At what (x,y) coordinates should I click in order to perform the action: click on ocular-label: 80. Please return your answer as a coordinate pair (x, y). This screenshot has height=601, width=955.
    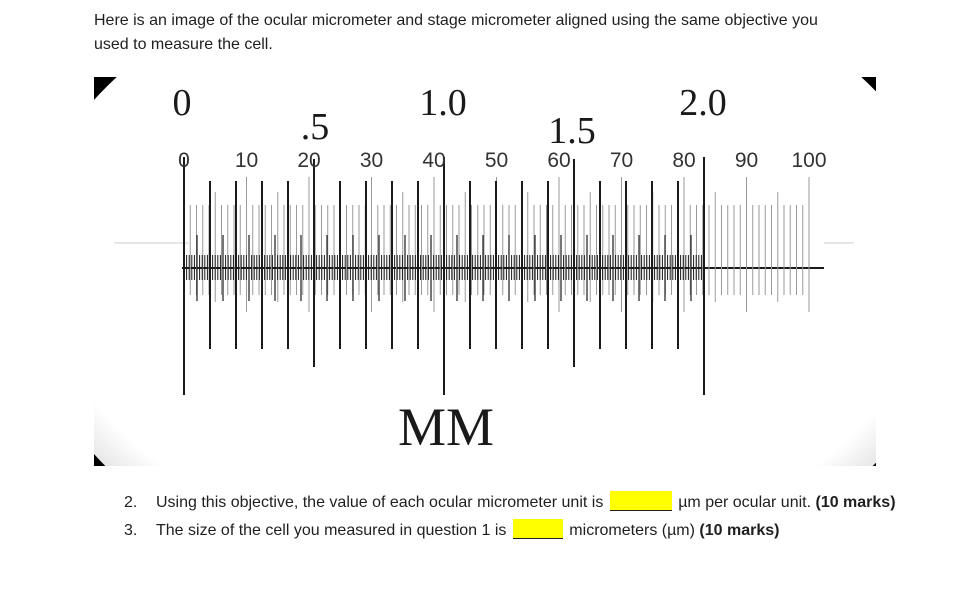
    Looking at the image, I should click on (683, 160).